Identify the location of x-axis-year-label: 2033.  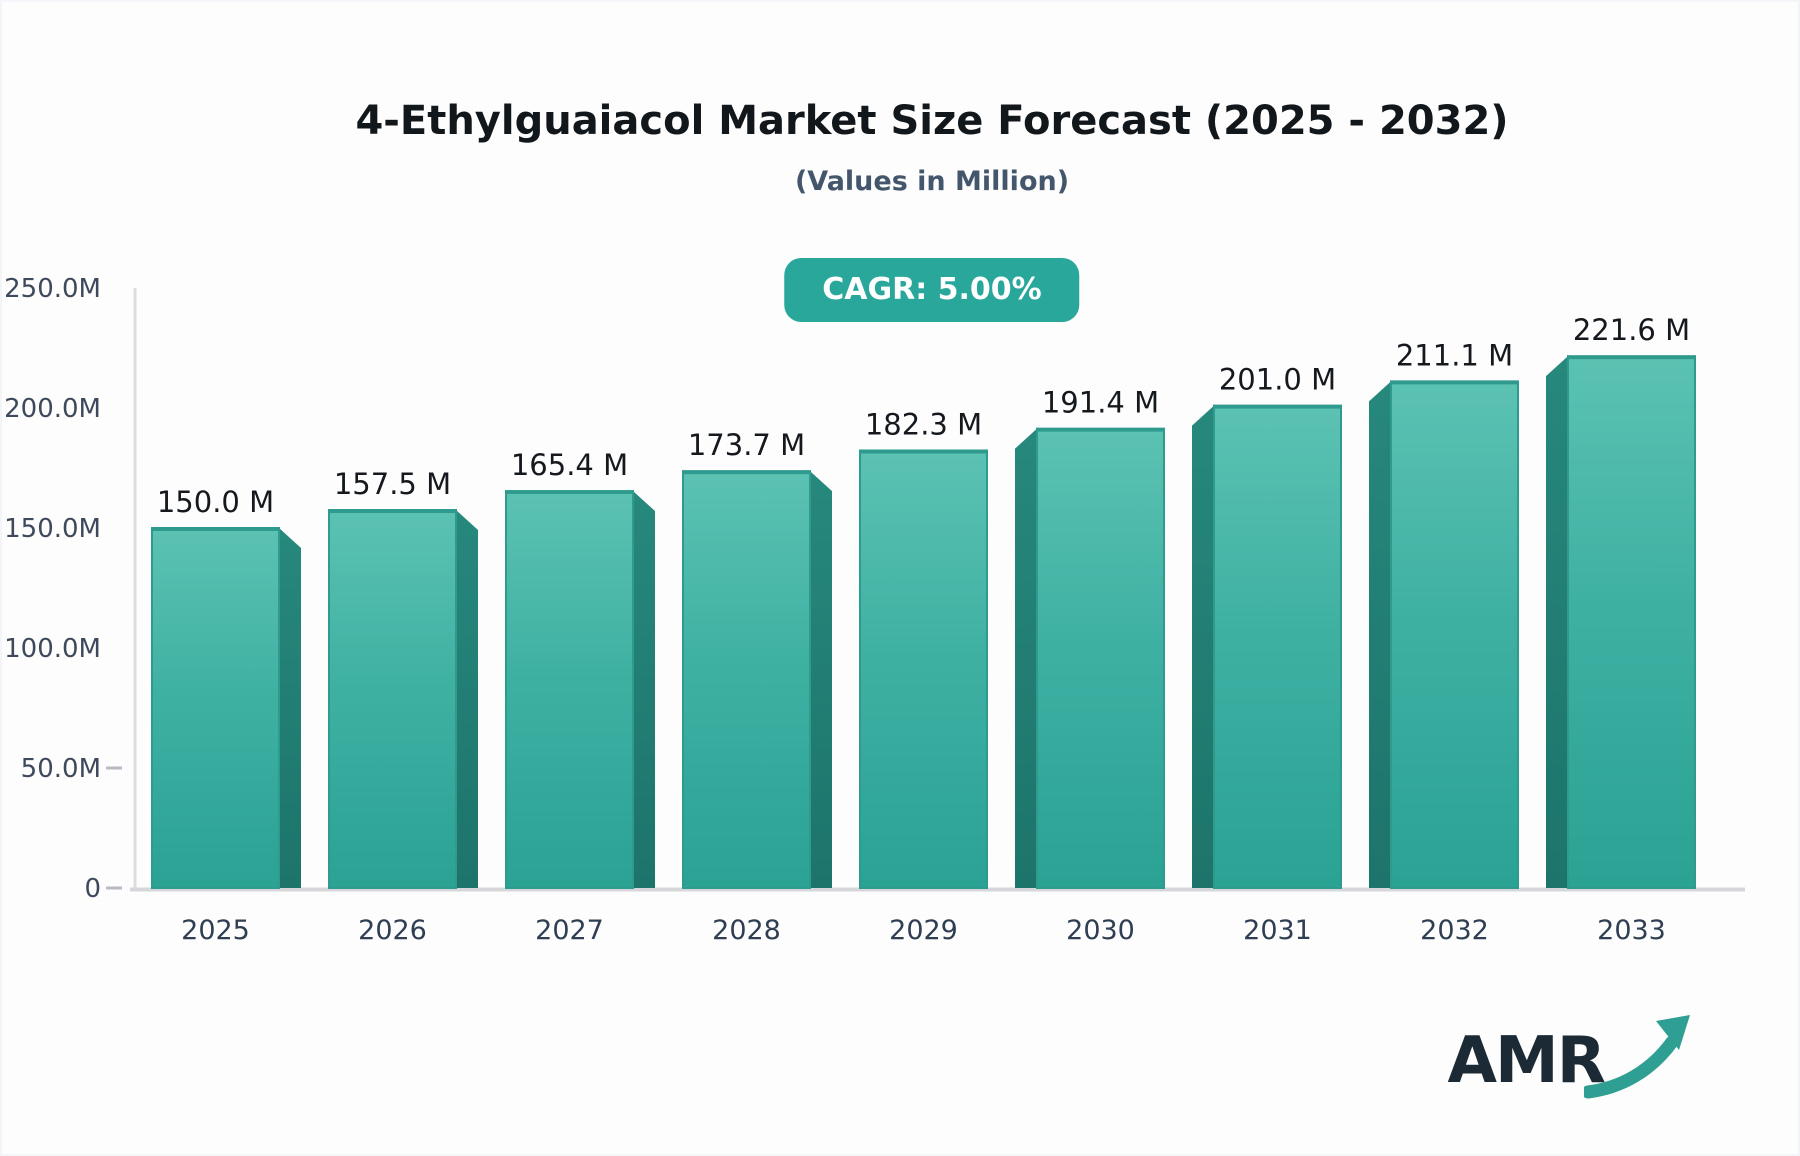
(1631, 930).